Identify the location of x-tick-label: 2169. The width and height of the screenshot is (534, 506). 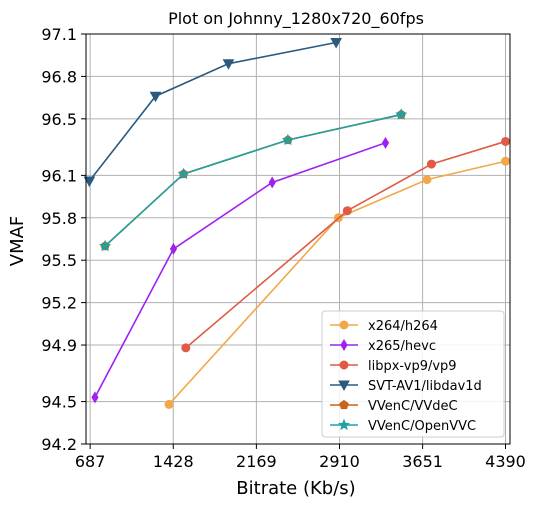
(256, 461).